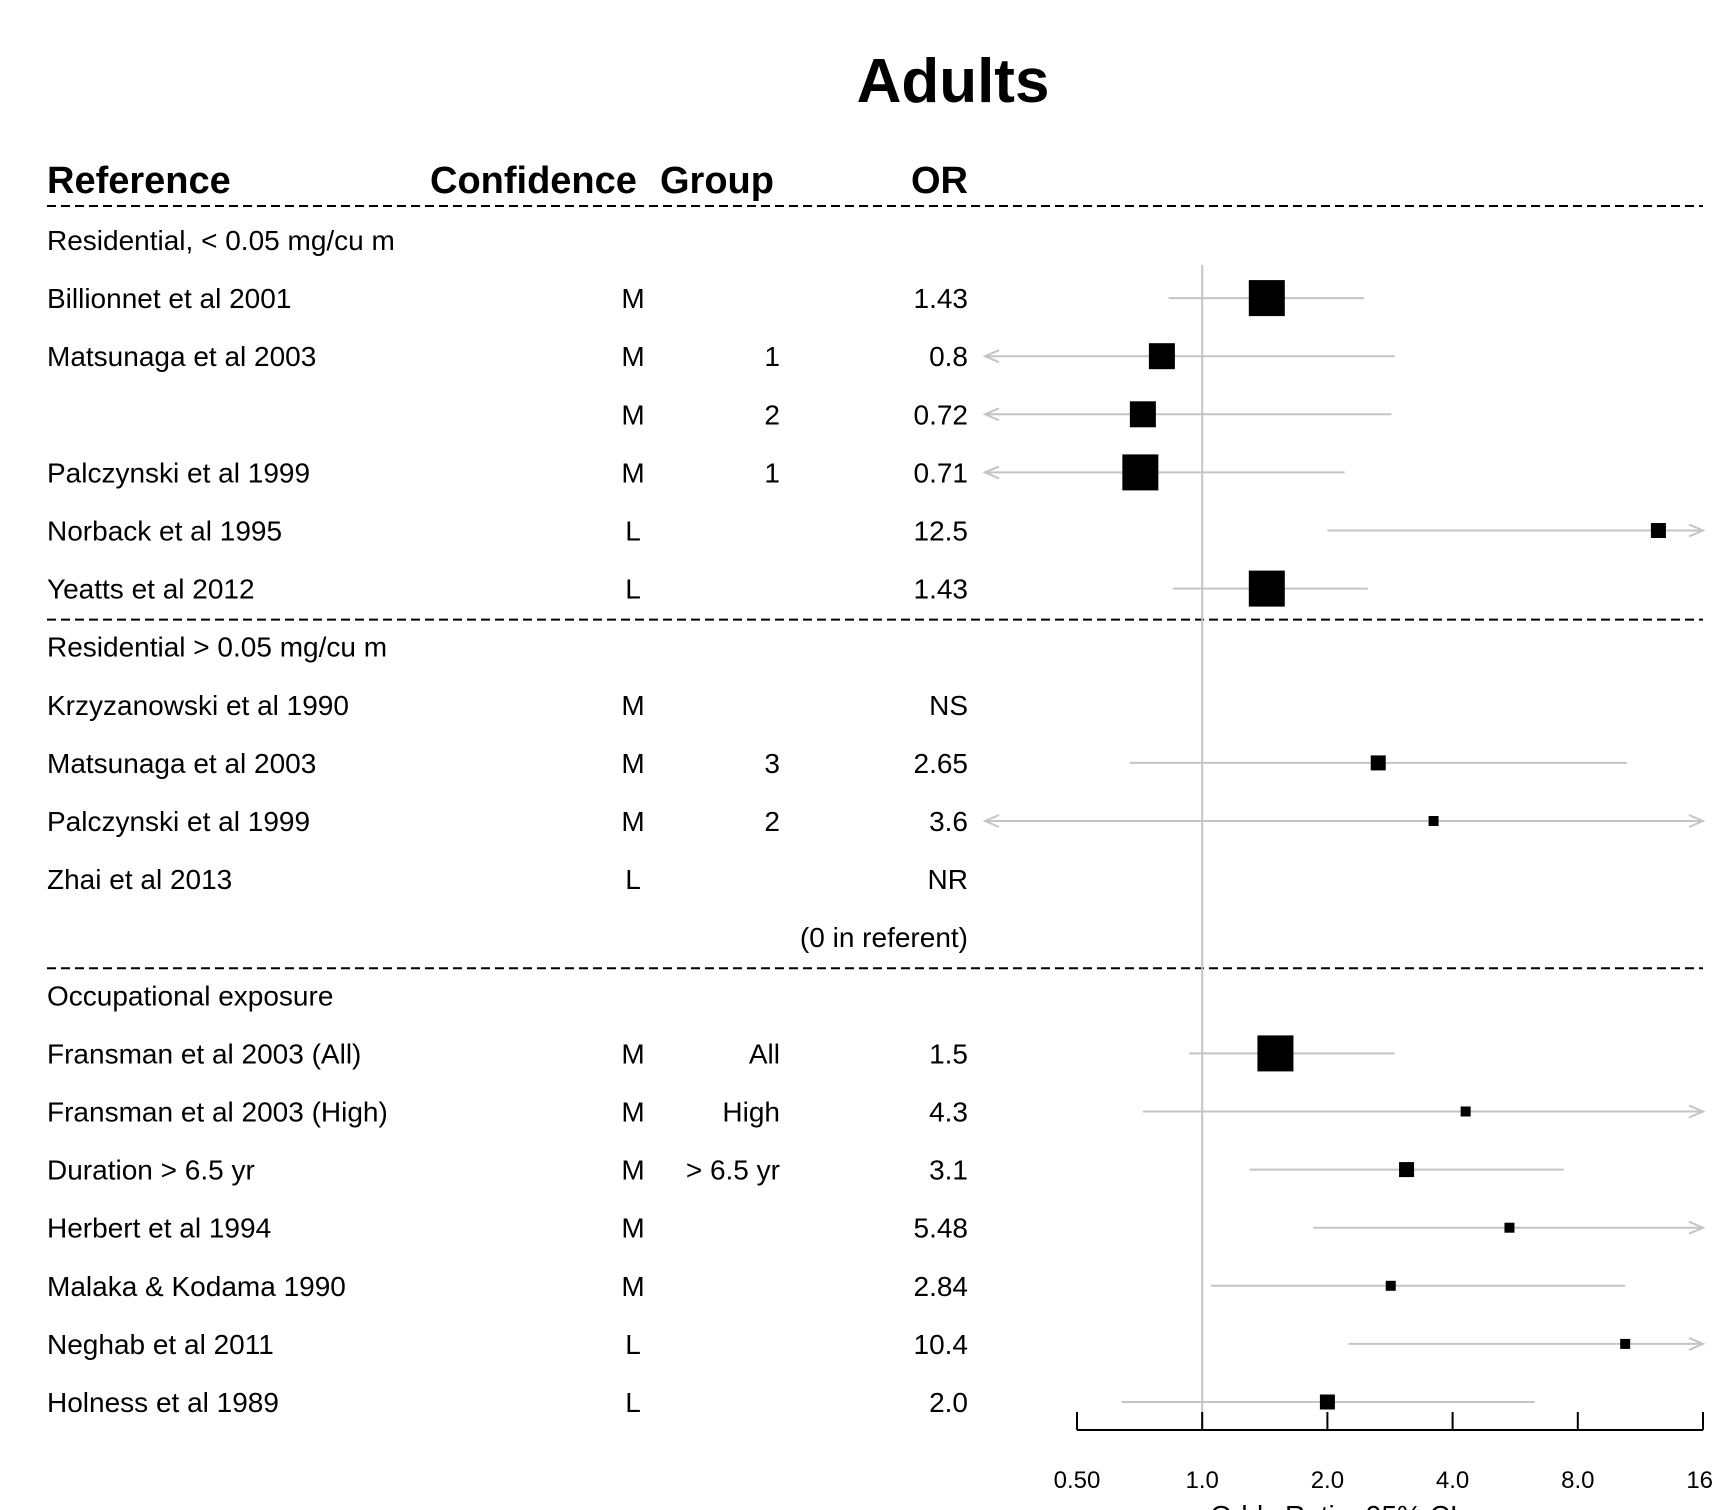 The width and height of the screenshot is (1713, 1510). I want to click on x-tick-label: 1.0, so click(1202, 1480).